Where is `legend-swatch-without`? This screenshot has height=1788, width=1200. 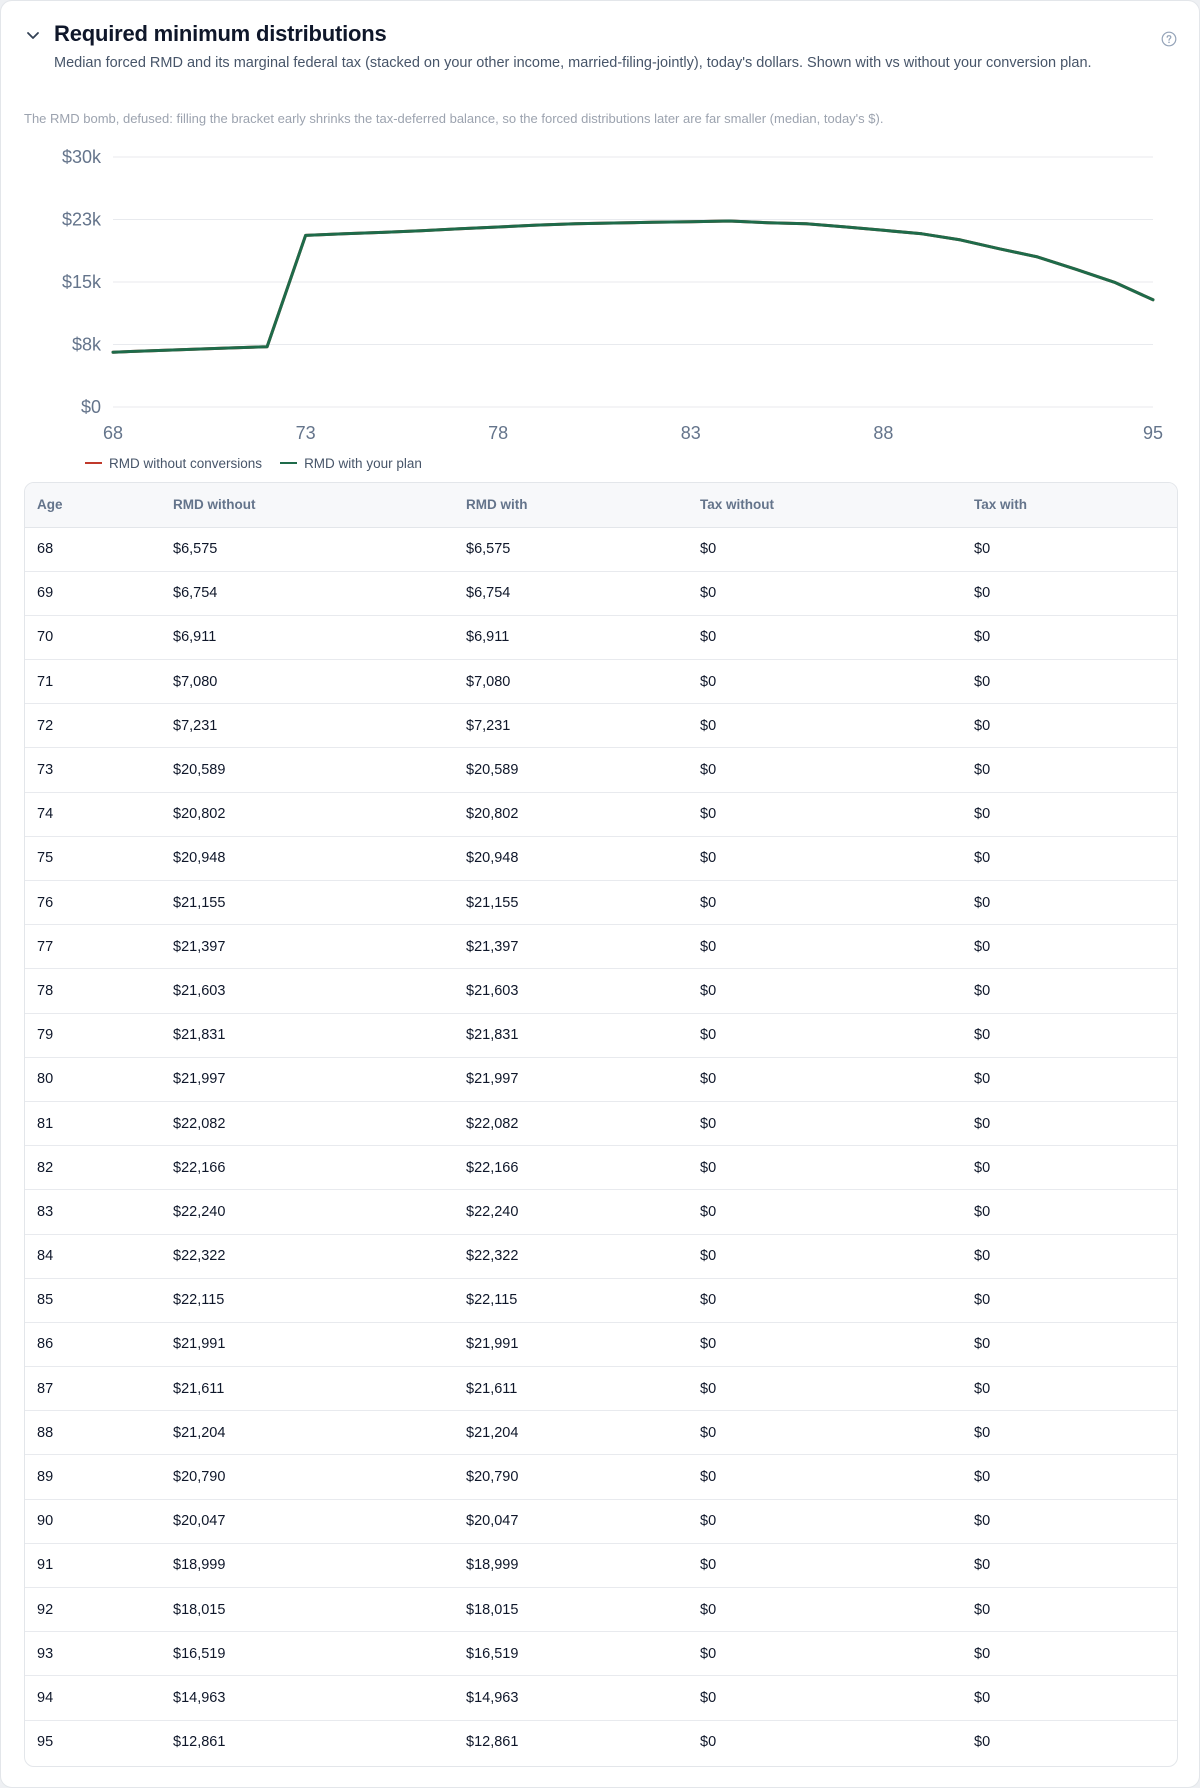
legend-swatch-without is located at coordinates (93, 463).